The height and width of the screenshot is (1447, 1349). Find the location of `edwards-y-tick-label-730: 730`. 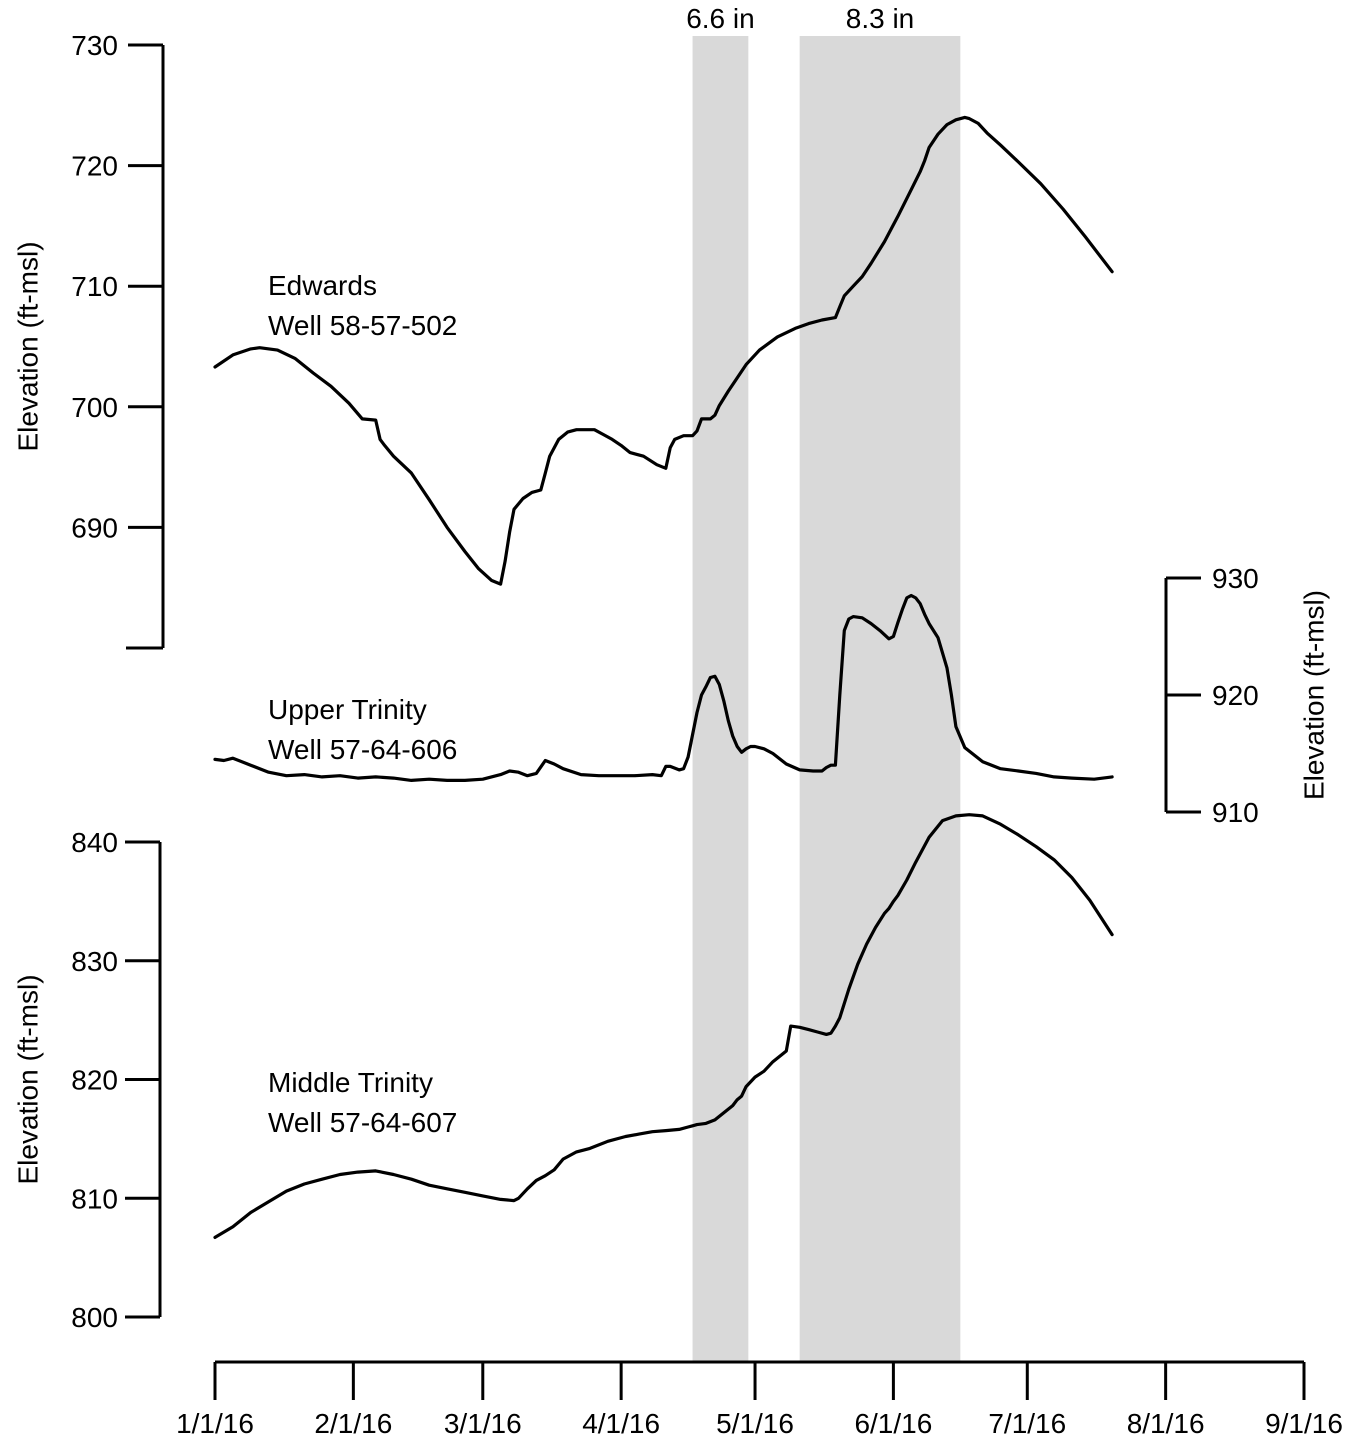

edwards-y-tick-label-730: 730 is located at coordinates (94, 45).